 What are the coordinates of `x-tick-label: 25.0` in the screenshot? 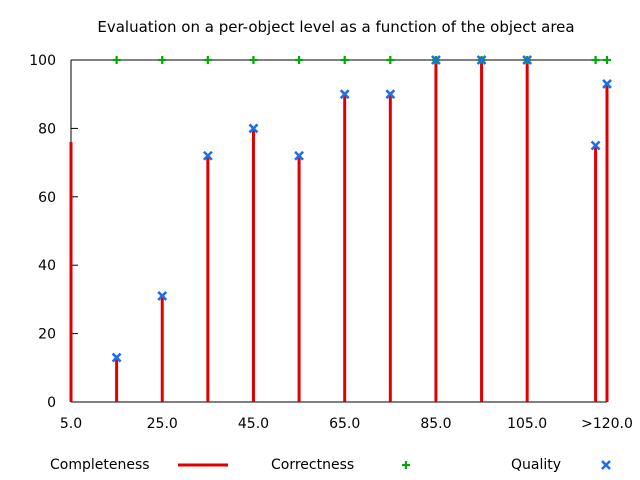 It's located at (162, 424).